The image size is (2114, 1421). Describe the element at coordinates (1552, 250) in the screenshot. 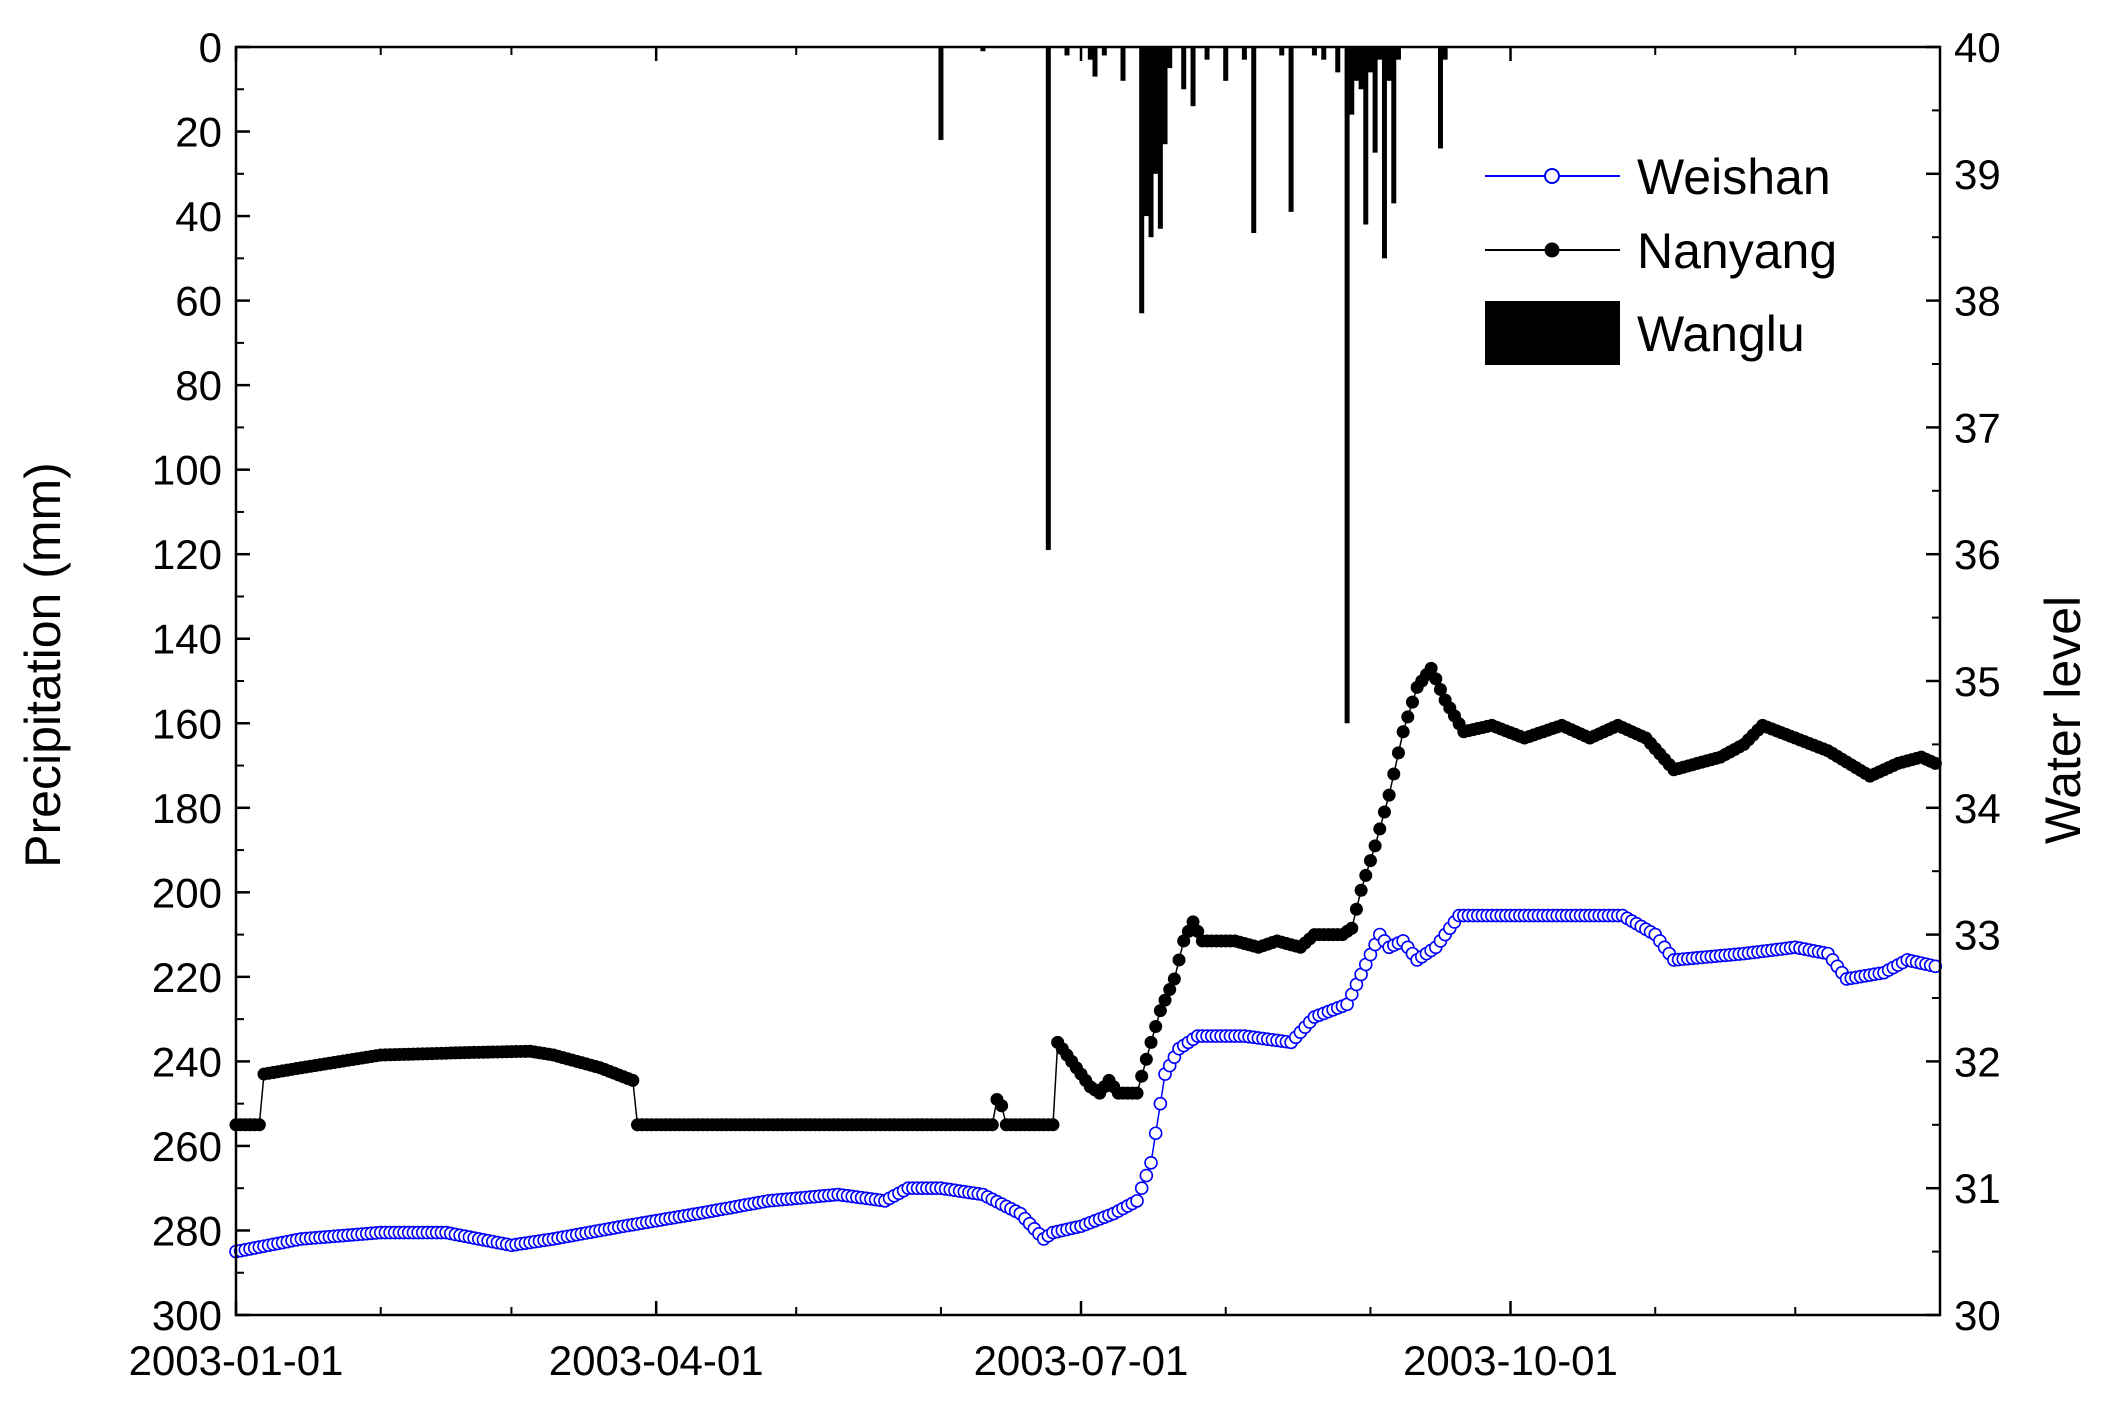

I see `nanyang-legend-marker` at that location.